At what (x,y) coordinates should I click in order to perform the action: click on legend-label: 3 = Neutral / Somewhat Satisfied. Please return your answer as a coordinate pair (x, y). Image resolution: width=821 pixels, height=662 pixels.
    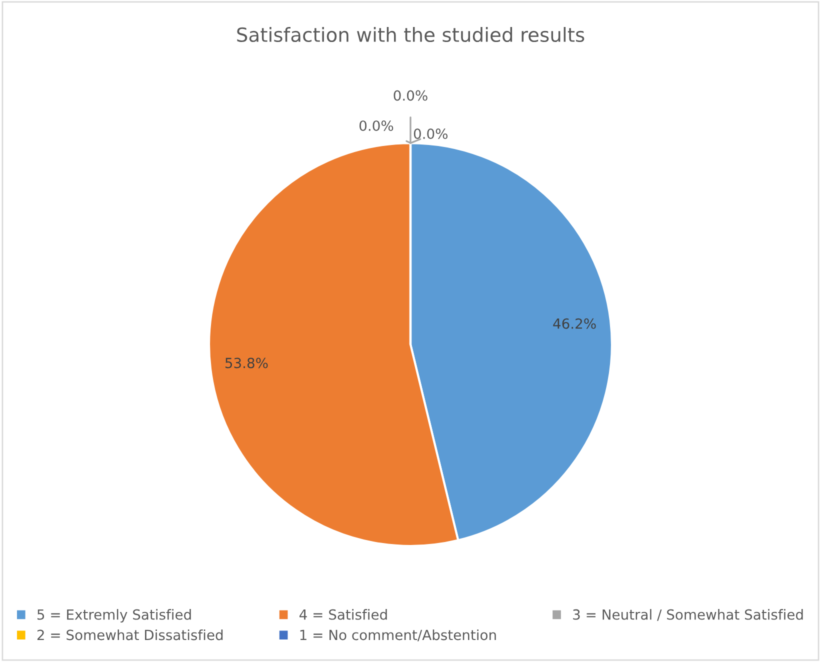
    Looking at the image, I should click on (688, 615).